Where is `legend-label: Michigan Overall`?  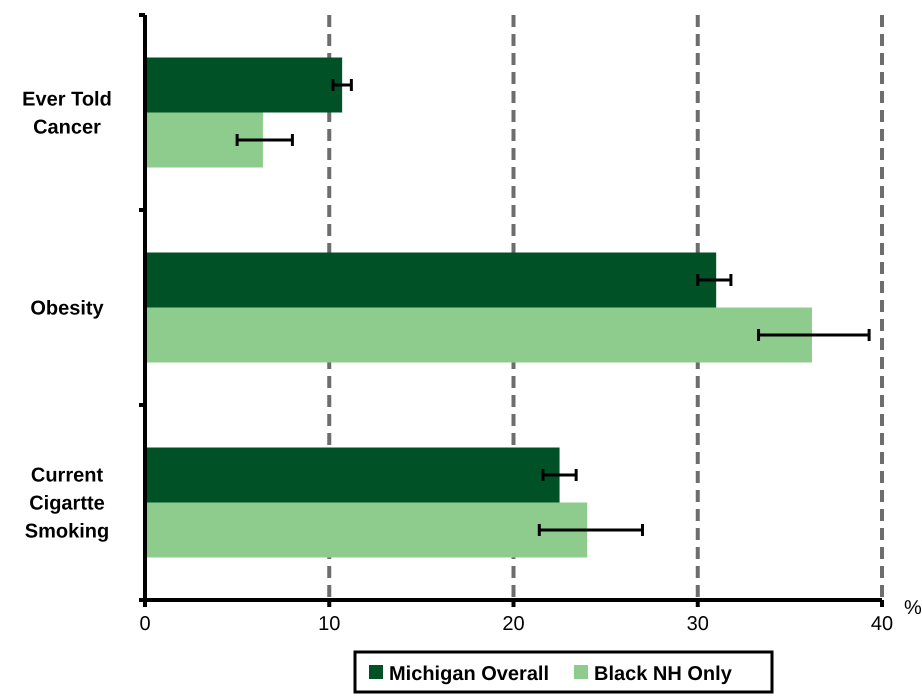 legend-label: Michigan Overall is located at coordinates (469, 674).